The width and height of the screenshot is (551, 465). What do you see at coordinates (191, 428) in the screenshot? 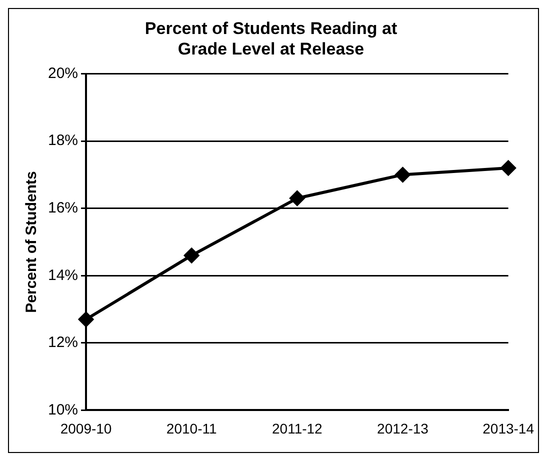
I see `x-tick-label: 2010-11` at bounding box center [191, 428].